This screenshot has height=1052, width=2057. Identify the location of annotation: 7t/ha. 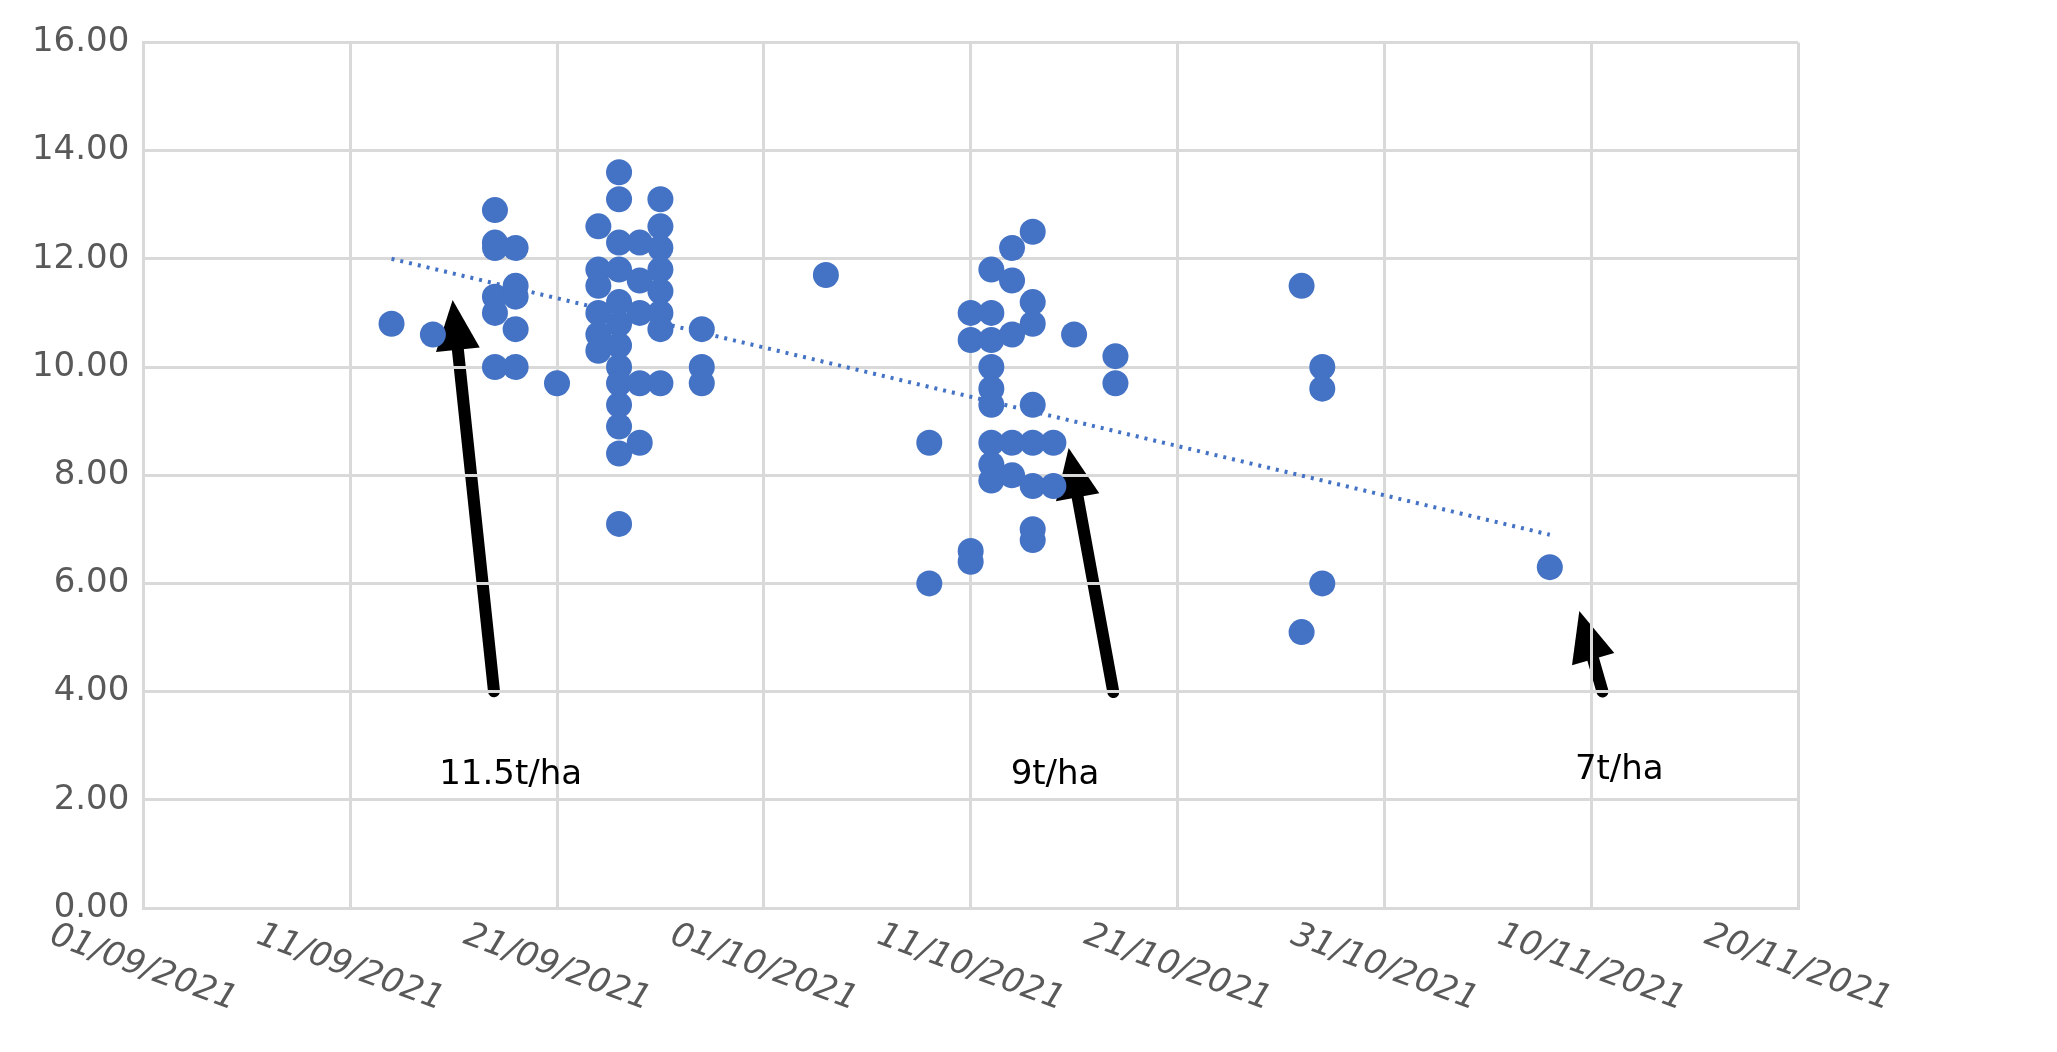
(1619, 767).